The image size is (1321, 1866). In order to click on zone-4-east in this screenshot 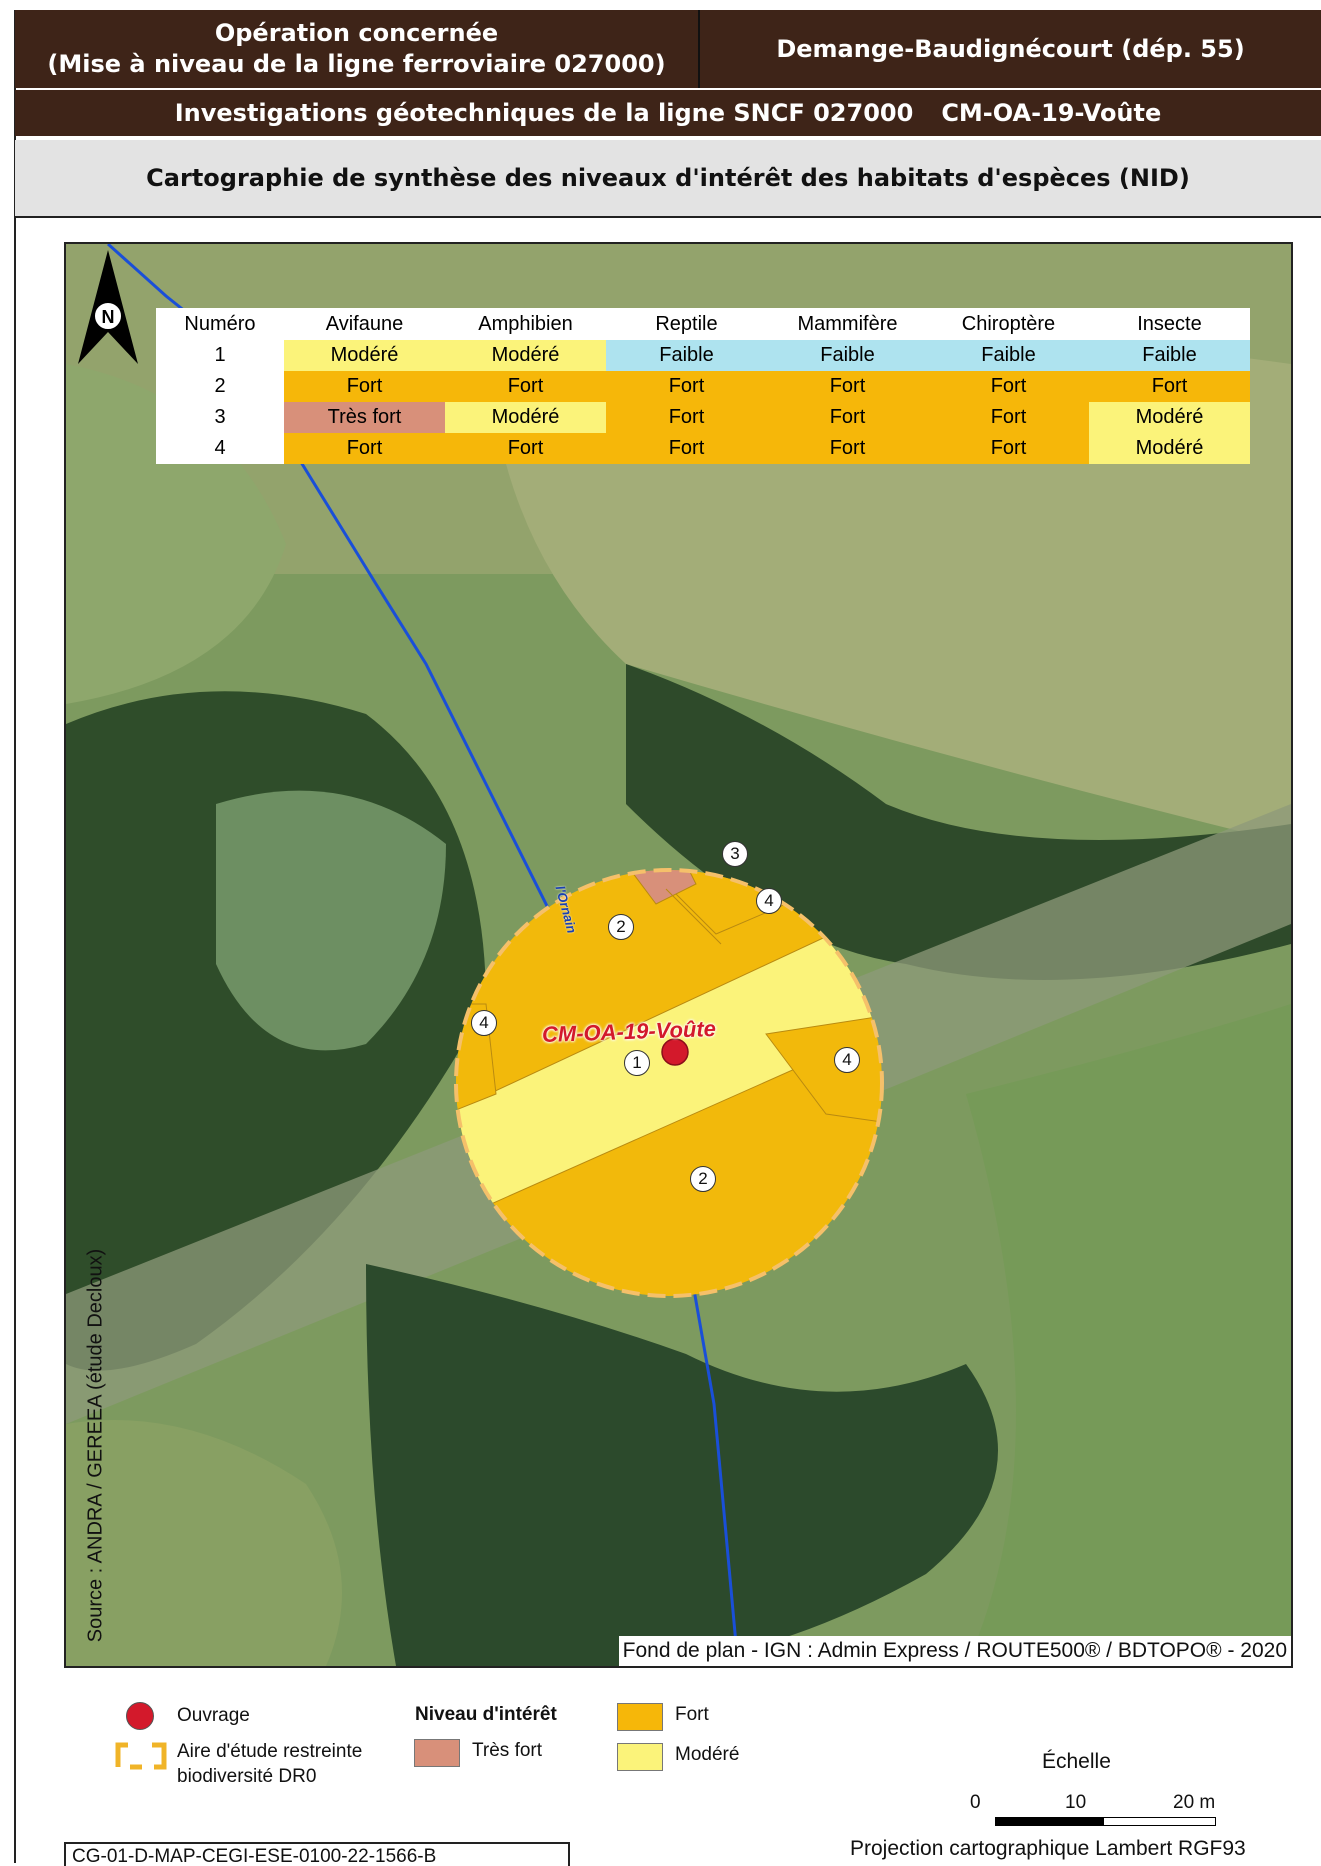, I will do `click(823, 1069)`.